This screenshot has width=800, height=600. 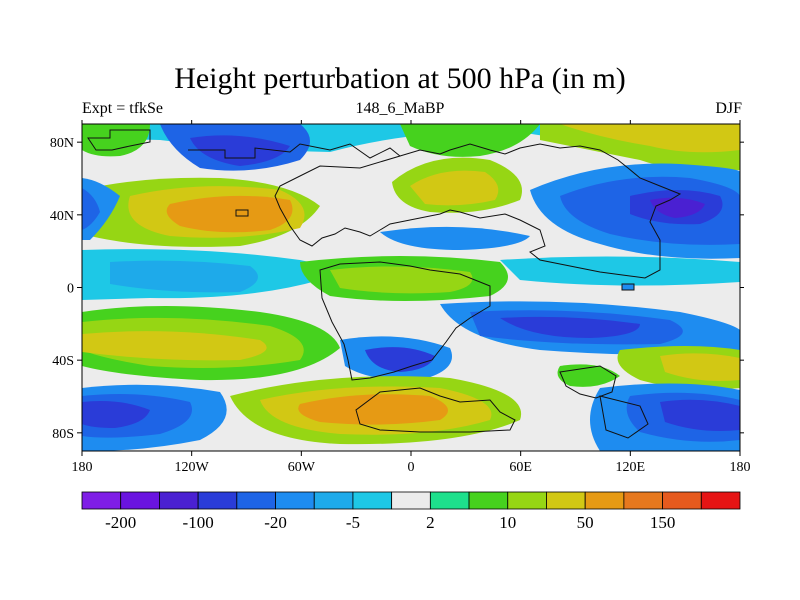 What do you see at coordinates (353, 522) in the screenshot?
I see `colorbar-label: -5` at bounding box center [353, 522].